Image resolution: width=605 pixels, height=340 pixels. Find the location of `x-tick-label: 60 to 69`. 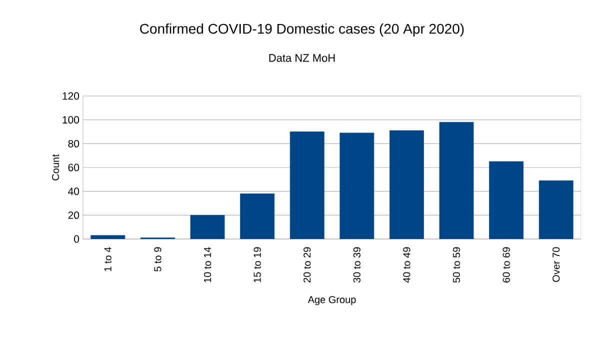

x-tick-label: 60 to 69 is located at coordinates (506, 264).